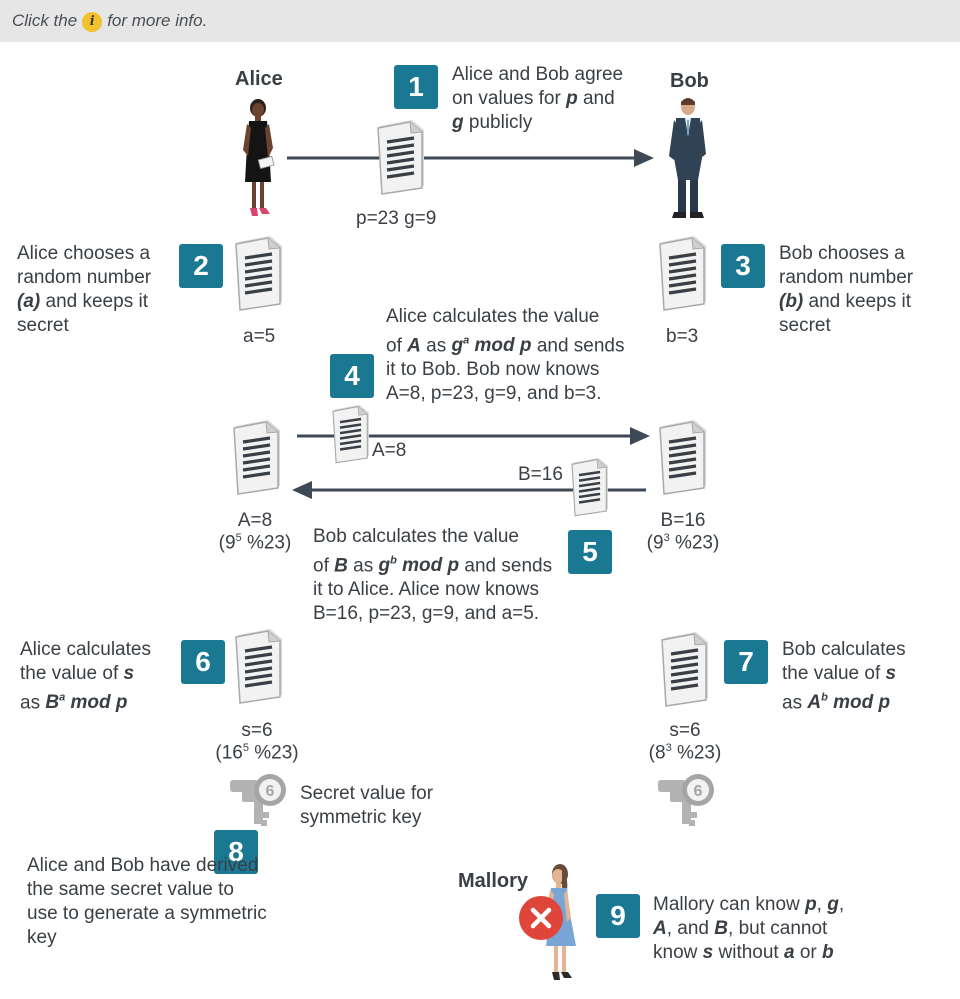 Image resolution: width=960 pixels, height=999 pixels. I want to click on public-values: p=23 g=9, so click(396, 218).